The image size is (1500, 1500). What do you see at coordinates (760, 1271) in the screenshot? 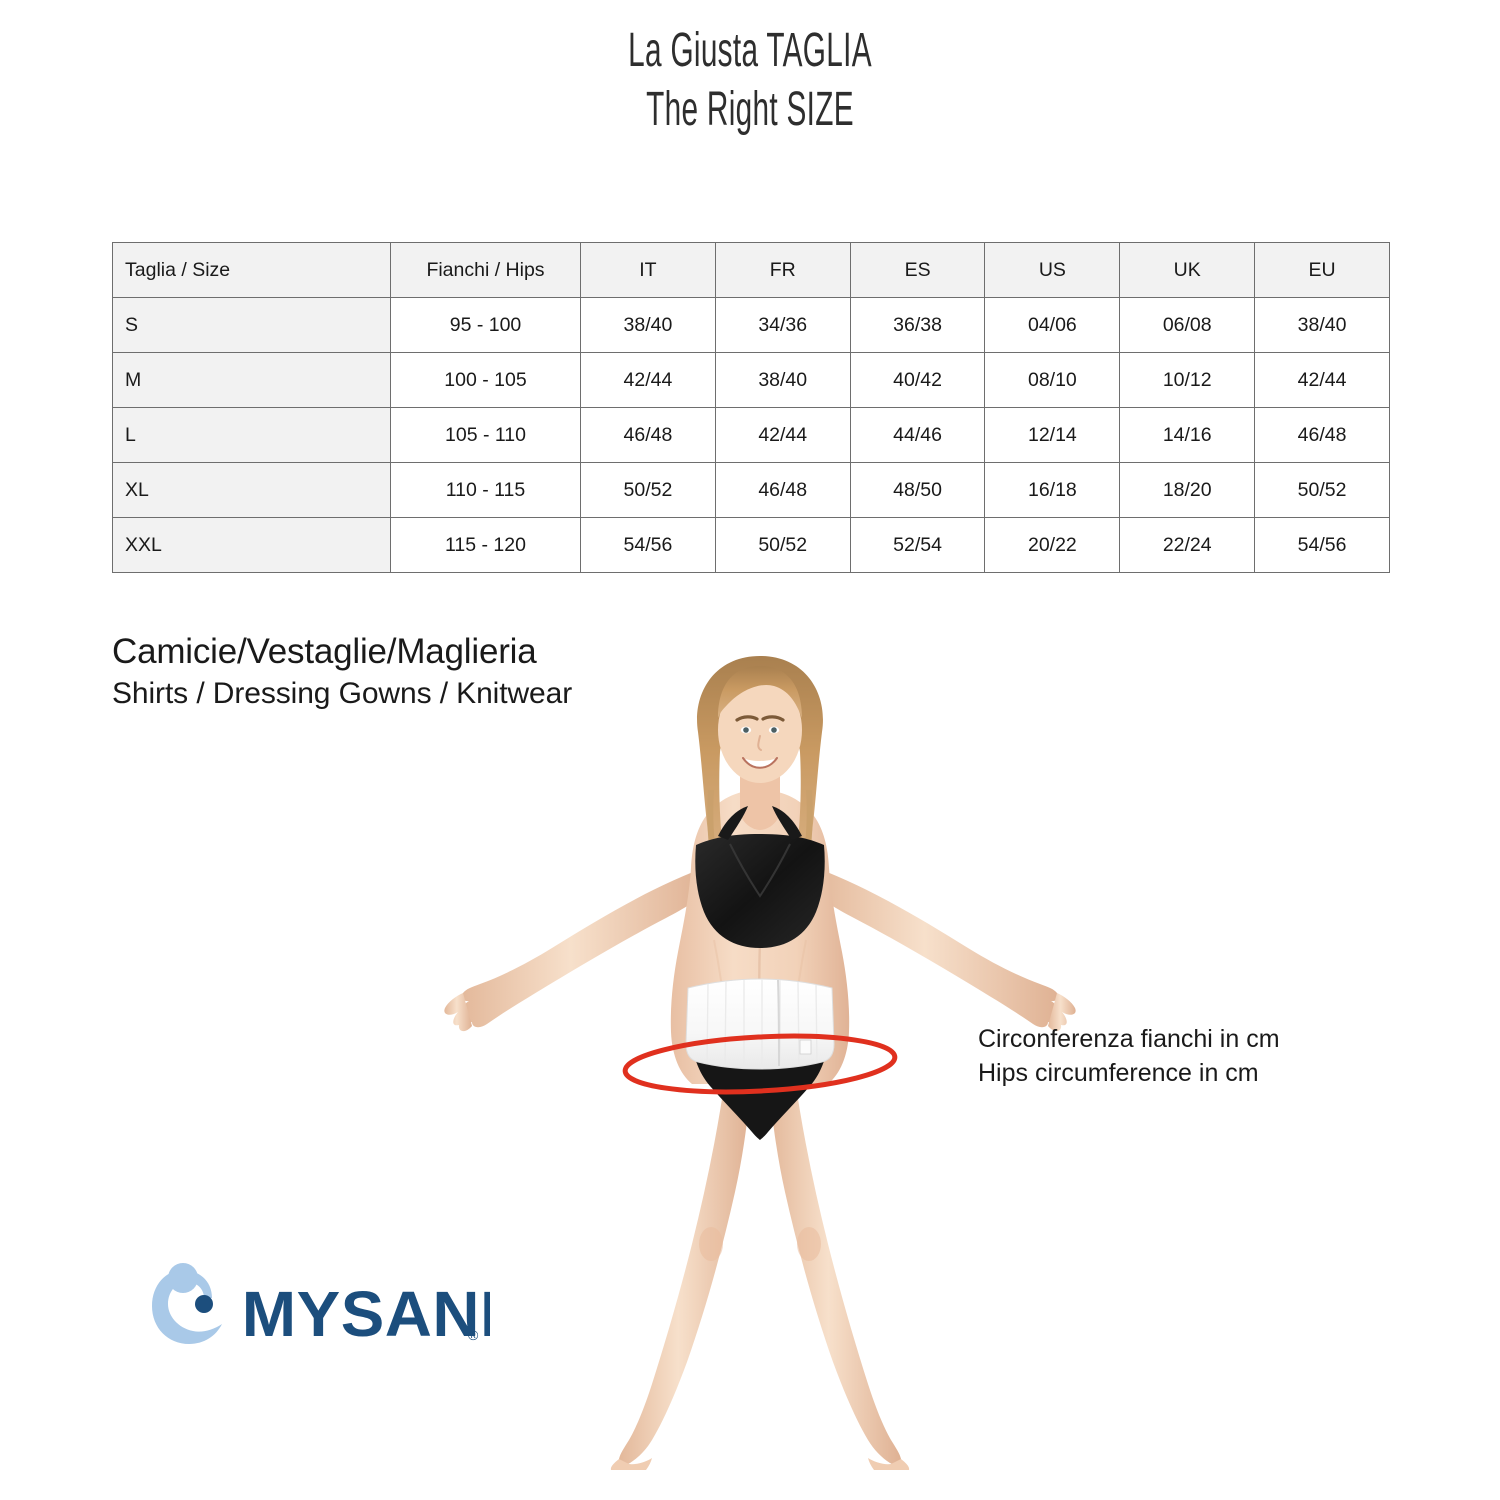
I see `model-legs` at bounding box center [760, 1271].